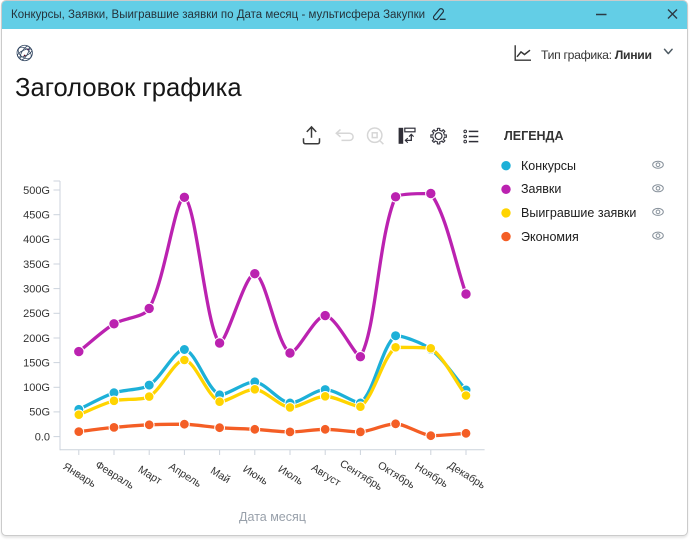  I want to click on svg-text: Сентябрь, so click(361, 476).